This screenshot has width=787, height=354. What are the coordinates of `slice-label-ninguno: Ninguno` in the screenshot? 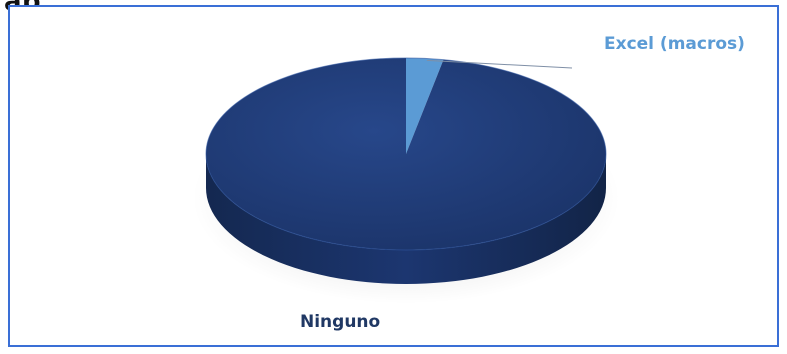 It's located at (340, 322).